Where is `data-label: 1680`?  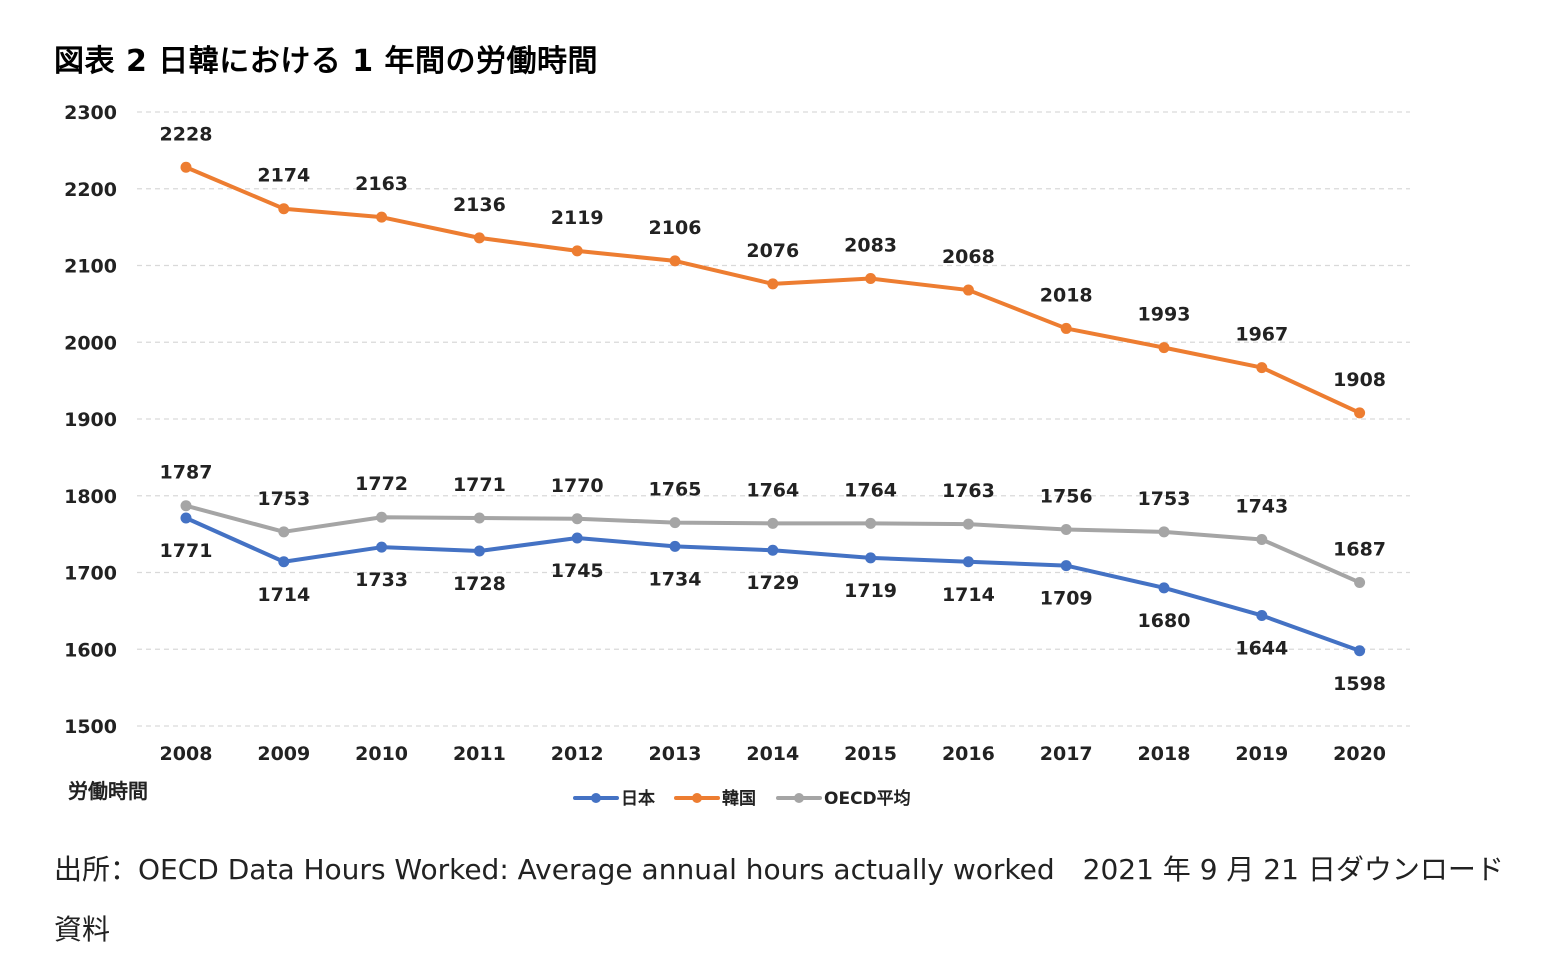
data-label: 1680 is located at coordinates (1164, 621).